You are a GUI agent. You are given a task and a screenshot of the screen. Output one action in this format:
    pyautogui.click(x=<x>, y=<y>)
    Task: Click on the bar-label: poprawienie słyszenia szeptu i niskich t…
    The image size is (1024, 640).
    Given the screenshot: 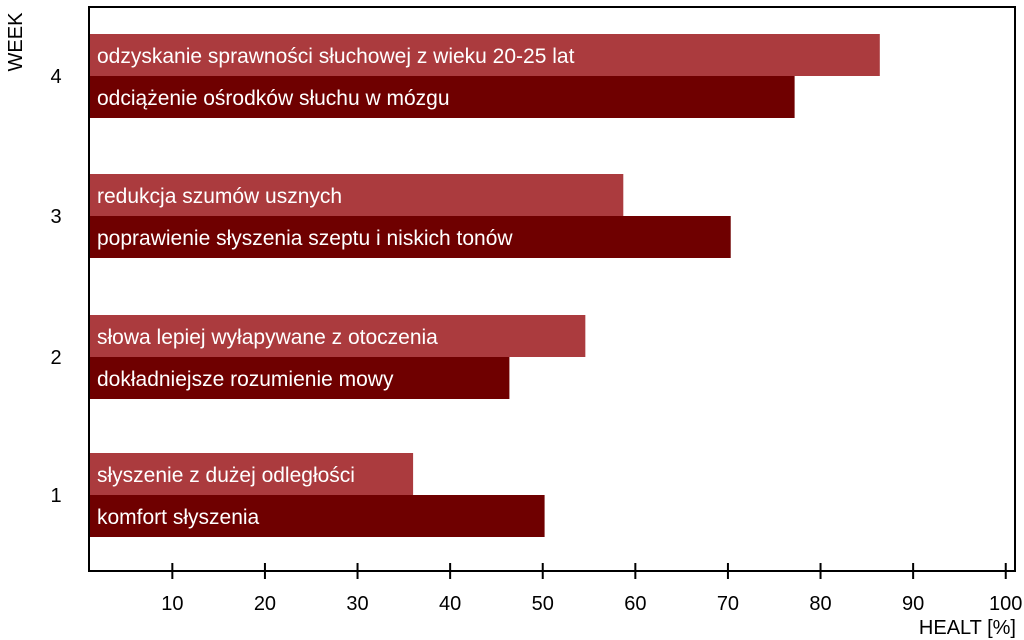 What is the action you would take?
    pyautogui.click(x=305, y=238)
    